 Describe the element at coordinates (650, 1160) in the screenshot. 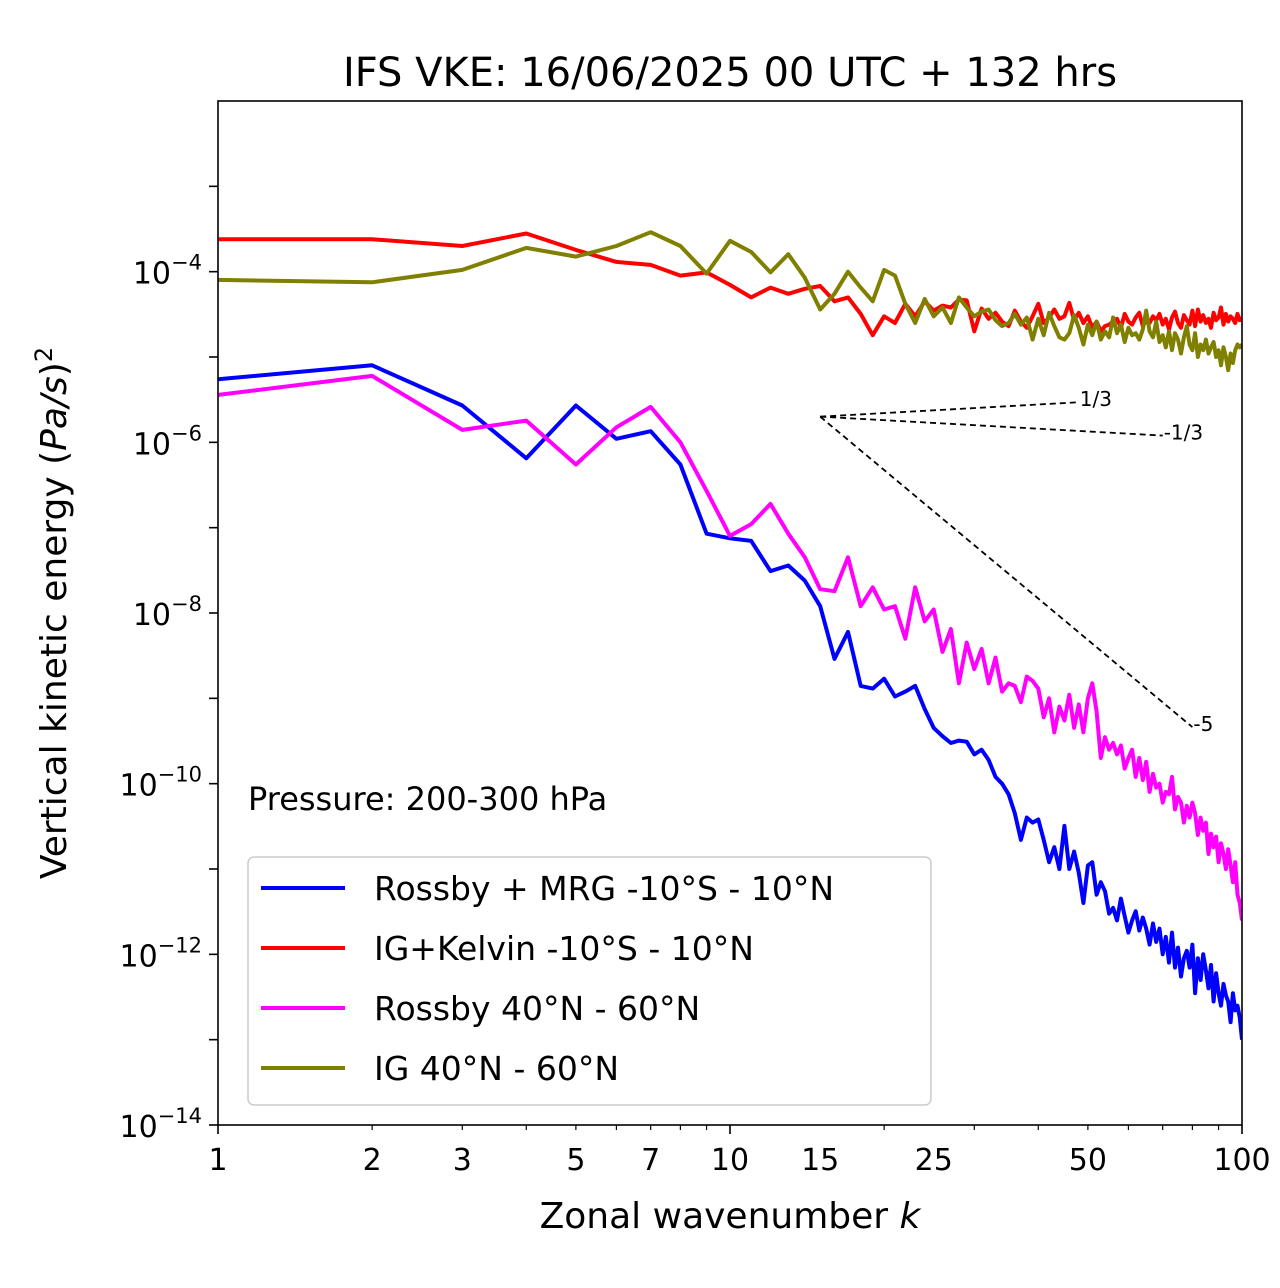

I see `x-tick-label: 7` at that location.